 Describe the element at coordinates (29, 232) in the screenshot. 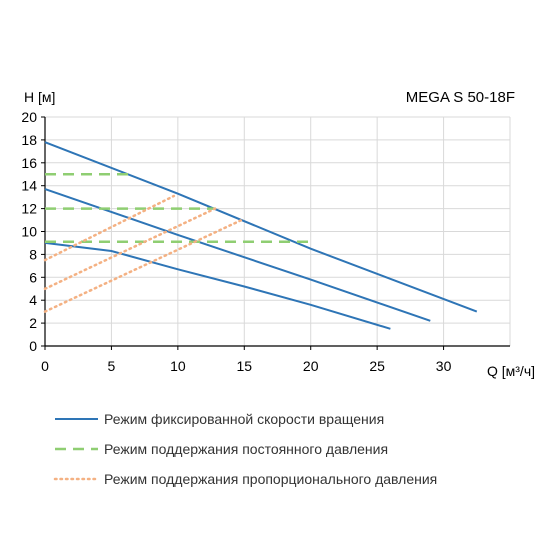

I see `y-tick-label-5: 10` at that location.